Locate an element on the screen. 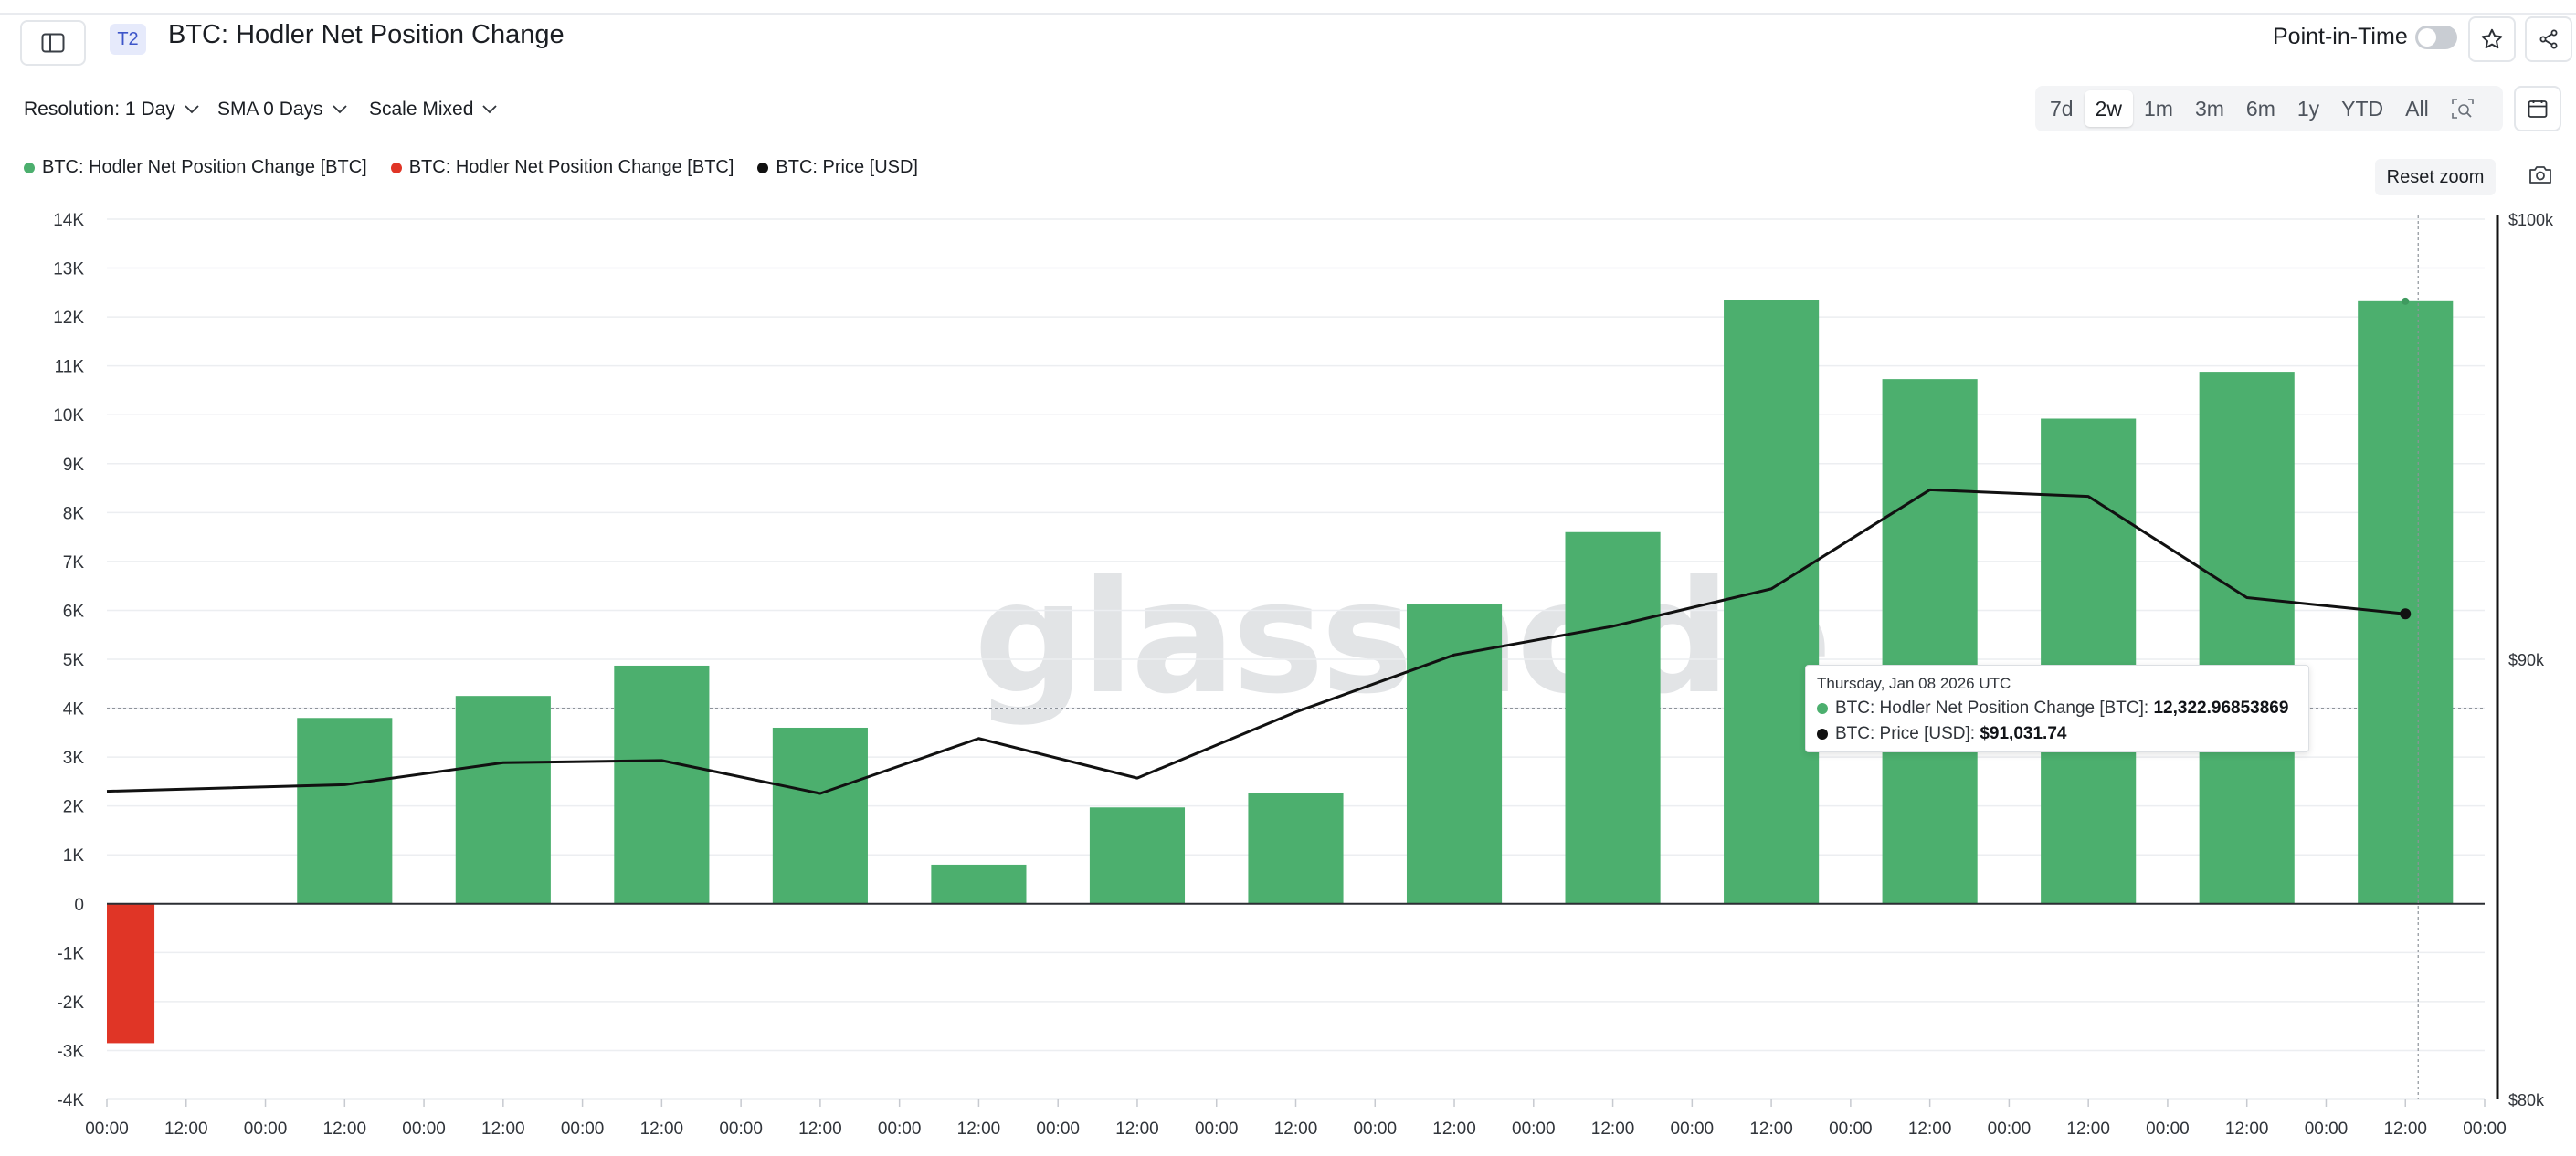 The width and height of the screenshot is (2576, 1156). legend-item-price: BTC: Price [USD] is located at coordinates (838, 167).